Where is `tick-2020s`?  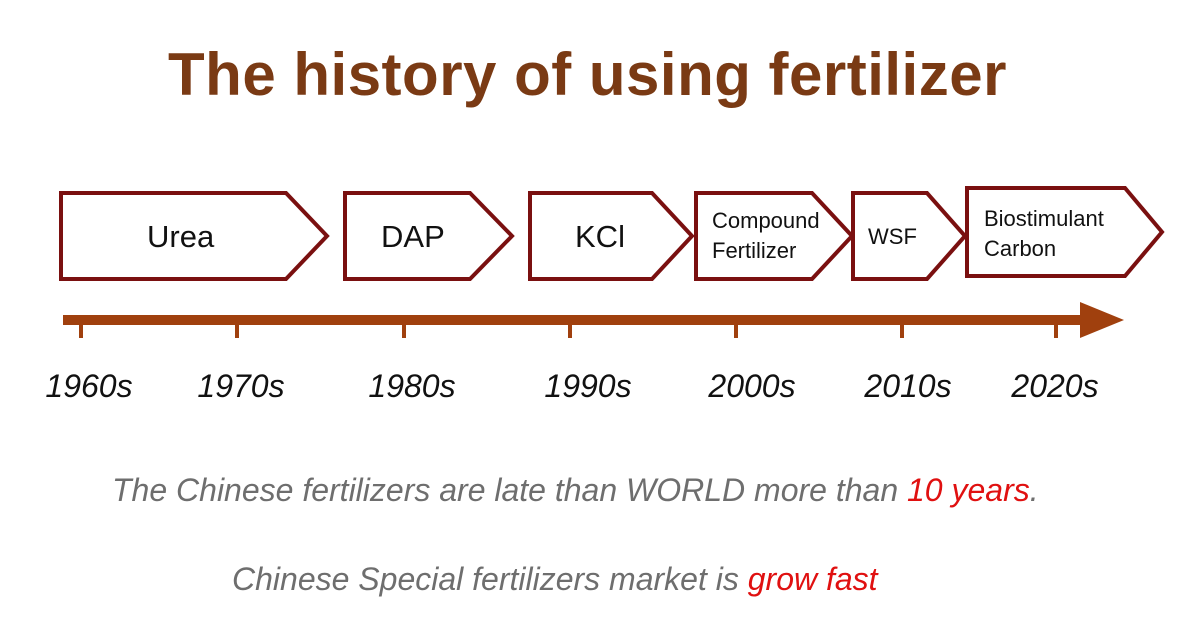 tick-2020s is located at coordinates (1056, 329).